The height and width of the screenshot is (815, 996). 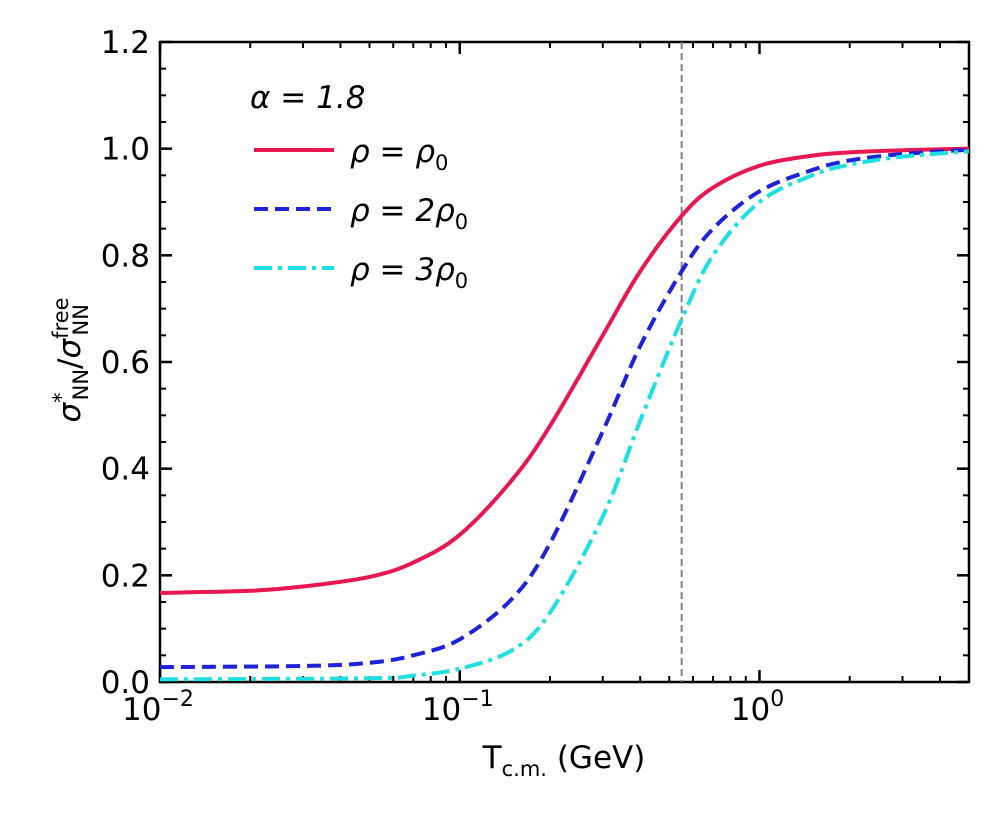 What do you see at coordinates (359, 186) in the screenshot?
I see `legend: α = 1.8 ρ = ρ0 ρ = 2ρ0 ρ = 3ρ0` at bounding box center [359, 186].